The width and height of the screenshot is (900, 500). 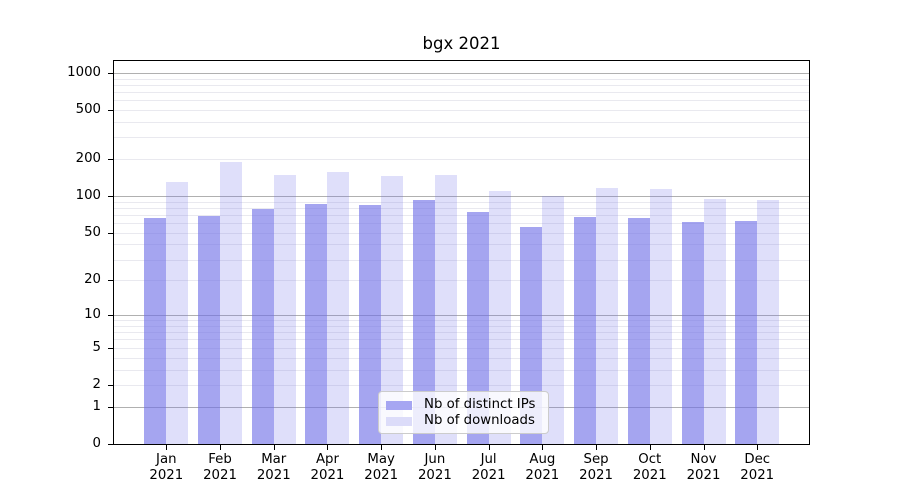 What do you see at coordinates (92, 280) in the screenshot?
I see `y-tick-label: 20` at bounding box center [92, 280].